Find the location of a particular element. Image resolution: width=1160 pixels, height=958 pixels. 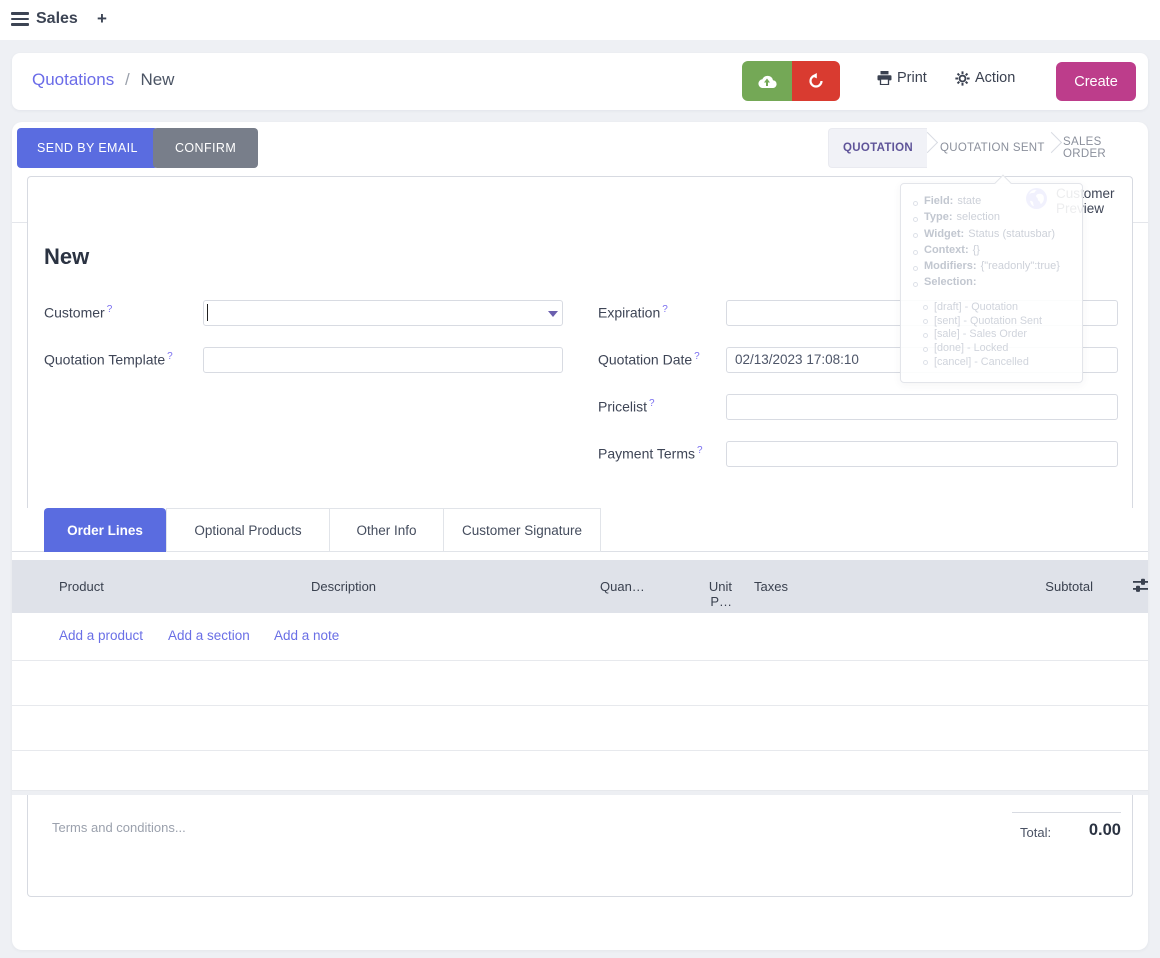

quotation-template-label: Quotation Template? is located at coordinates (108, 359).